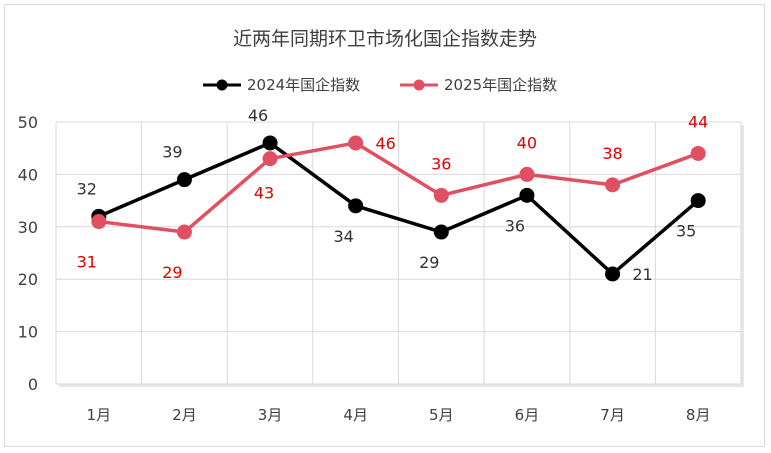 The width and height of the screenshot is (771, 453). I want to click on y-tick-label: 40, so click(28, 174).